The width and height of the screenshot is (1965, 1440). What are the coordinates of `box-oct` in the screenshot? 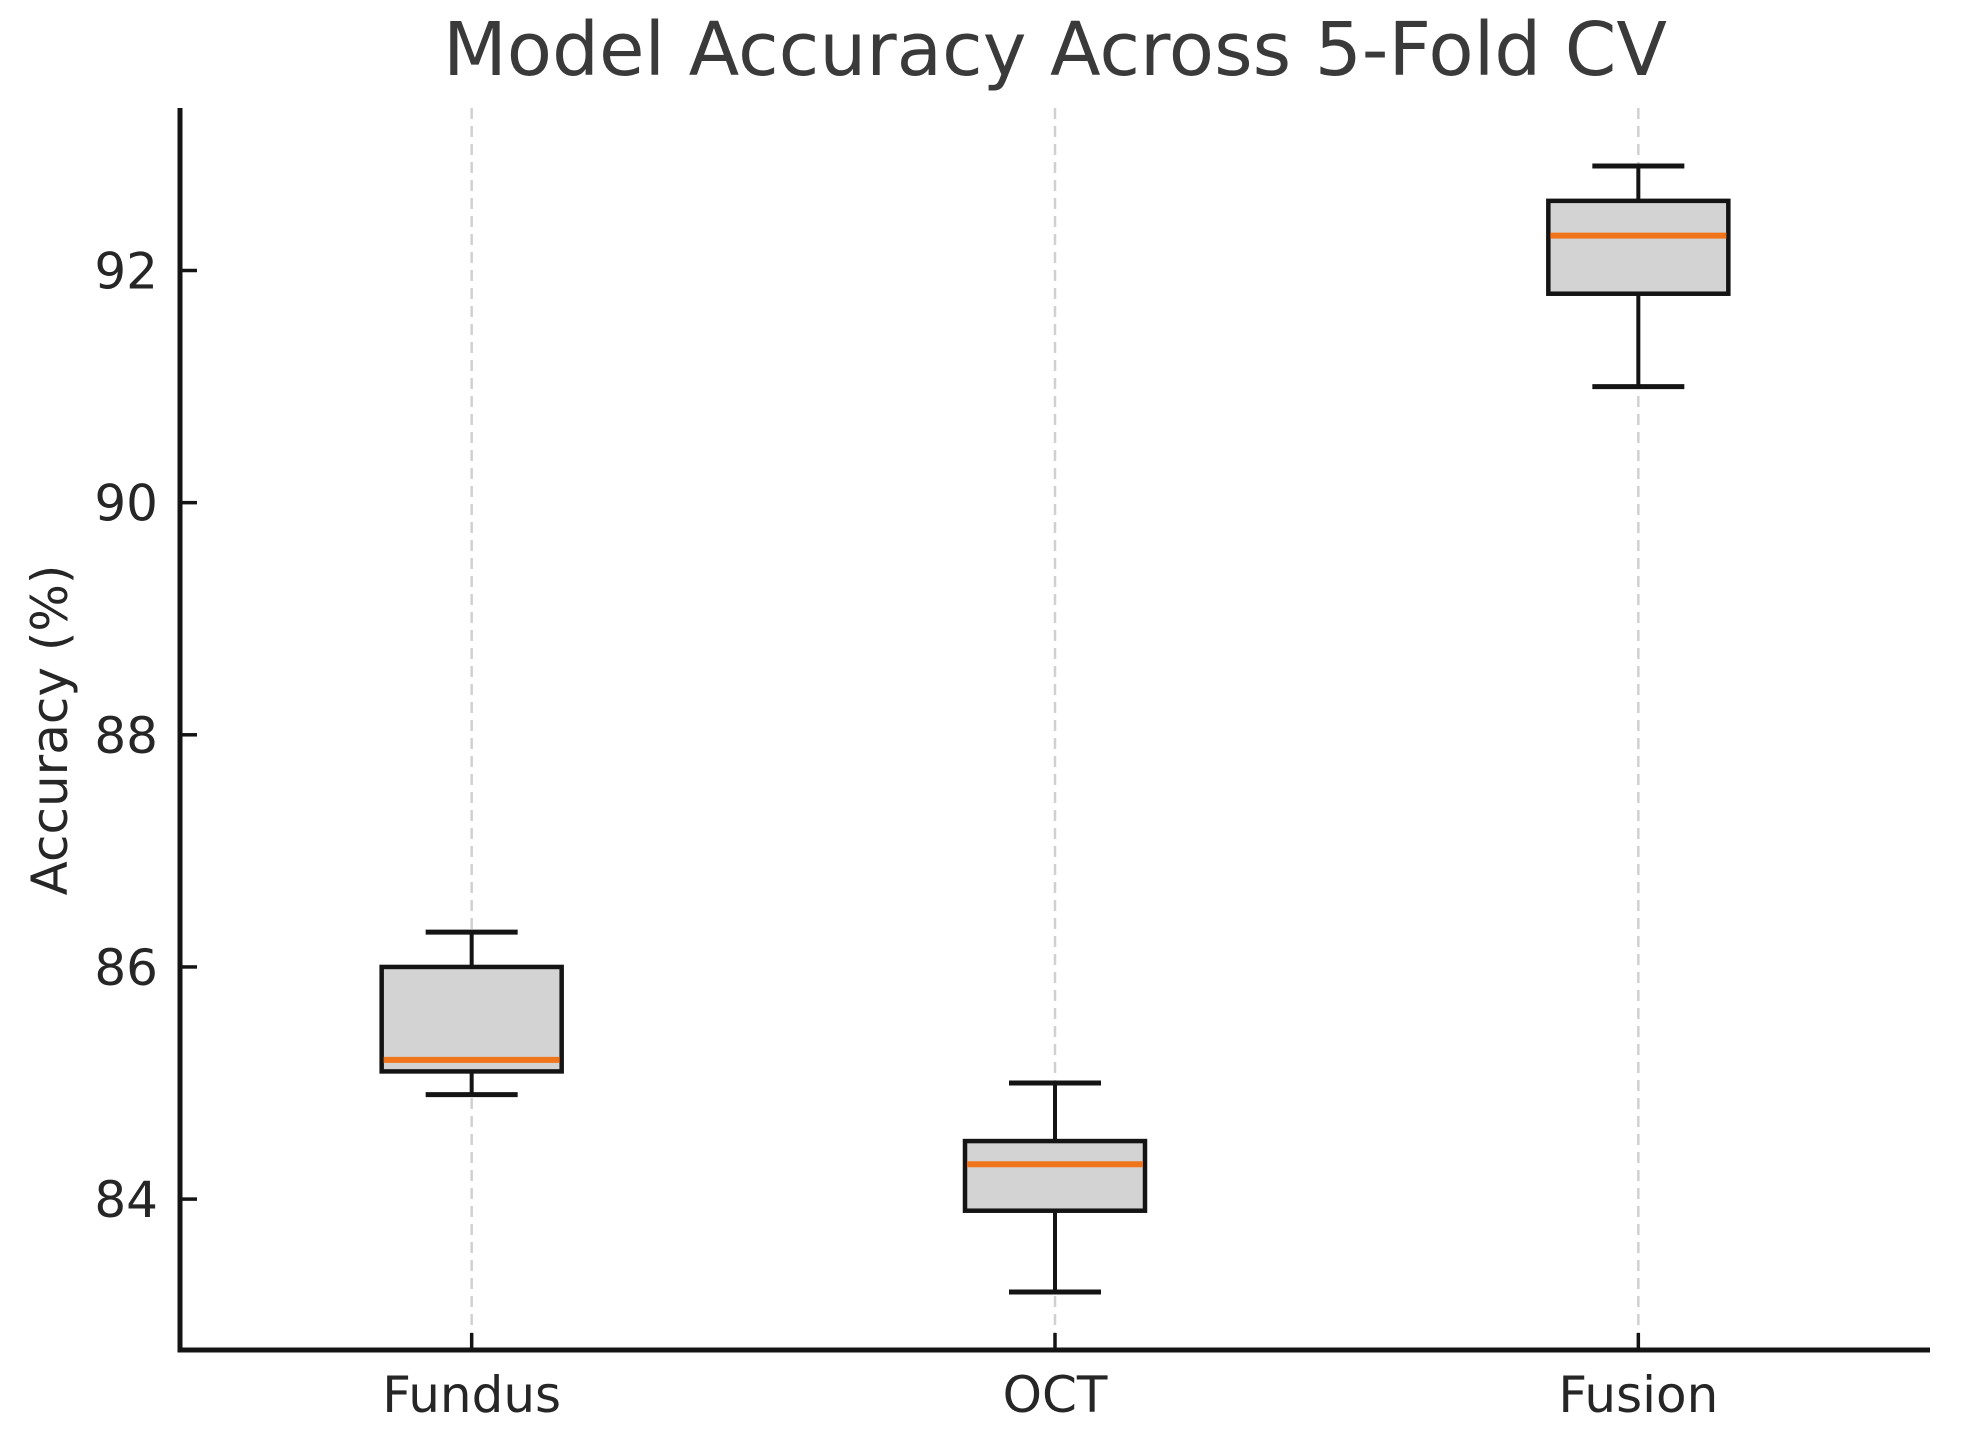 It's located at (1055, 1175).